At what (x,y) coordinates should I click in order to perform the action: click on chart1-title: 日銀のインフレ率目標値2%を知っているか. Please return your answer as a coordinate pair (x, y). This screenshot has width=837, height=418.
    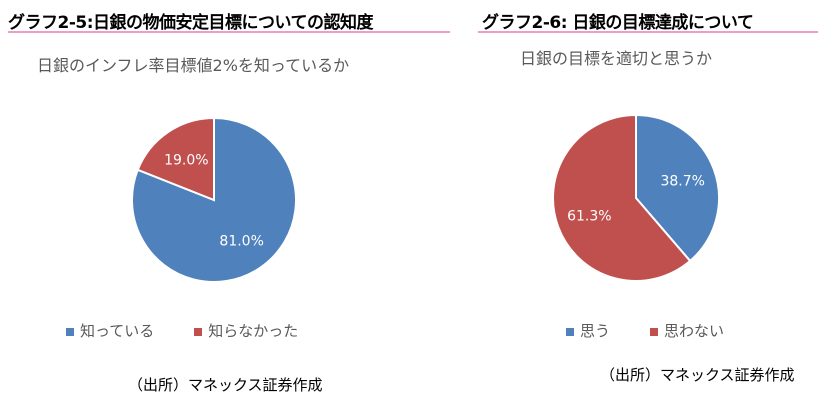
    Looking at the image, I should click on (193, 65).